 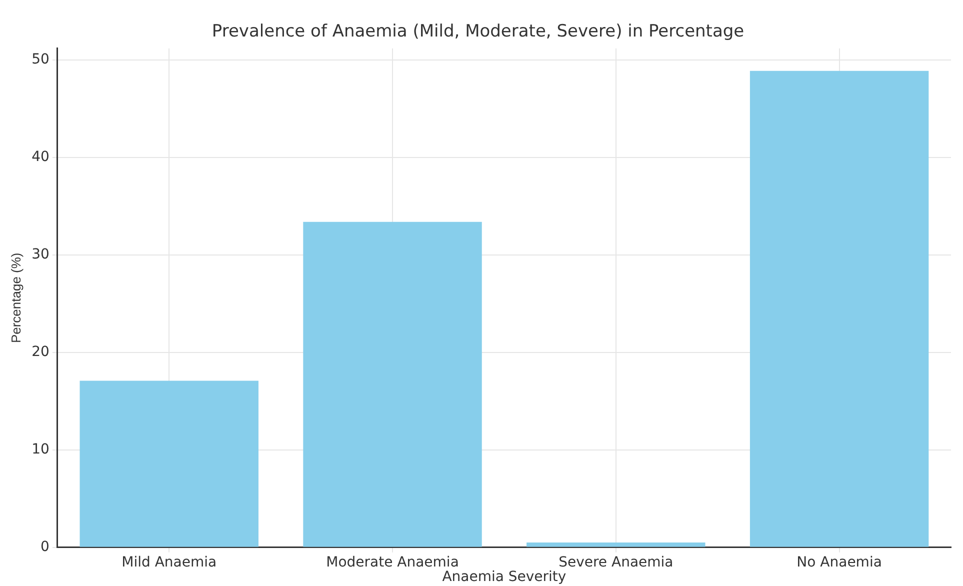 What do you see at coordinates (16, 298) in the screenshot?
I see `y-axis-title: Percentage (%)` at bounding box center [16, 298].